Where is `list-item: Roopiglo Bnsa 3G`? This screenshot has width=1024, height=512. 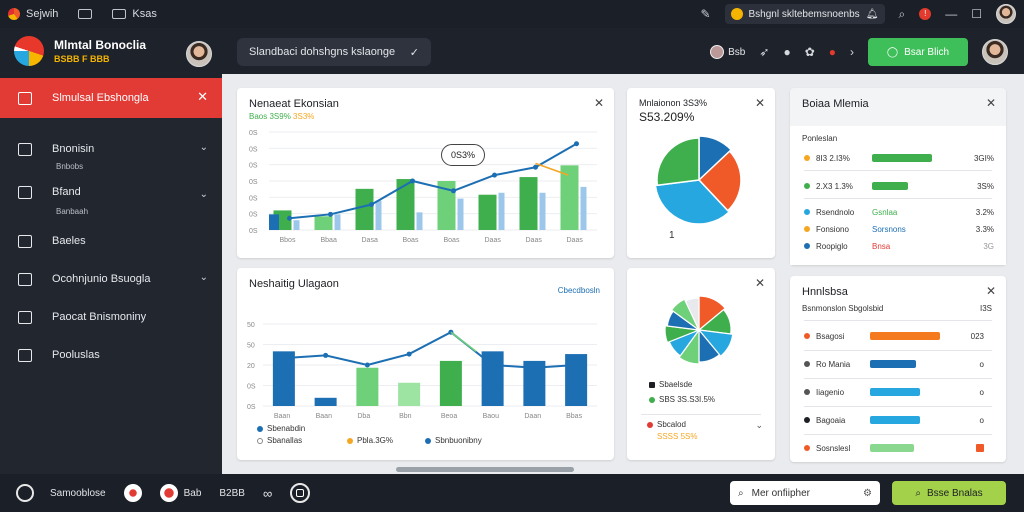 list-item: Roopiglo Bnsa 3G is located at coordinates (899, 246).